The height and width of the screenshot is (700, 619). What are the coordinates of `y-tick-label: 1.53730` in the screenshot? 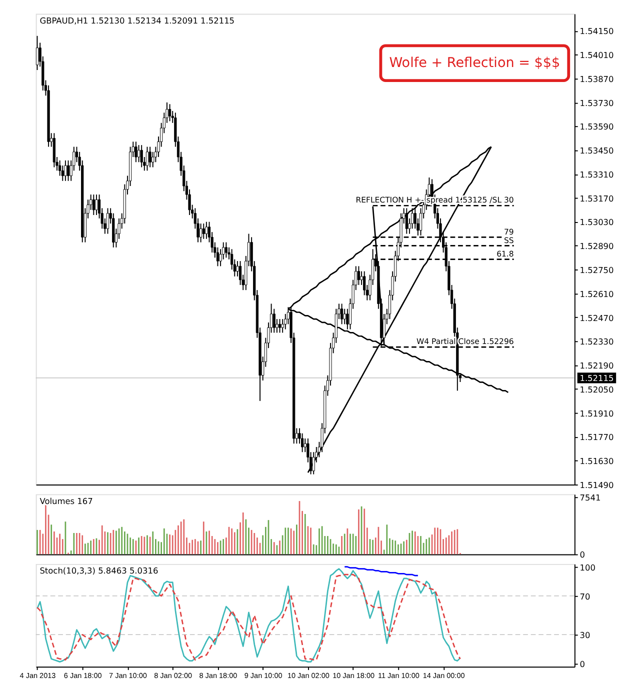 It's located at (597, 103).